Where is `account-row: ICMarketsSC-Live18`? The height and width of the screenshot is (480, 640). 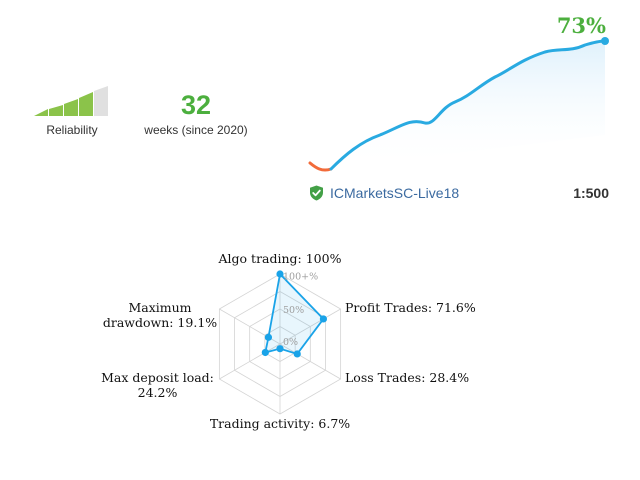 account-row: ICMarketsSC-Live18 is located at coordinates (384, 193).